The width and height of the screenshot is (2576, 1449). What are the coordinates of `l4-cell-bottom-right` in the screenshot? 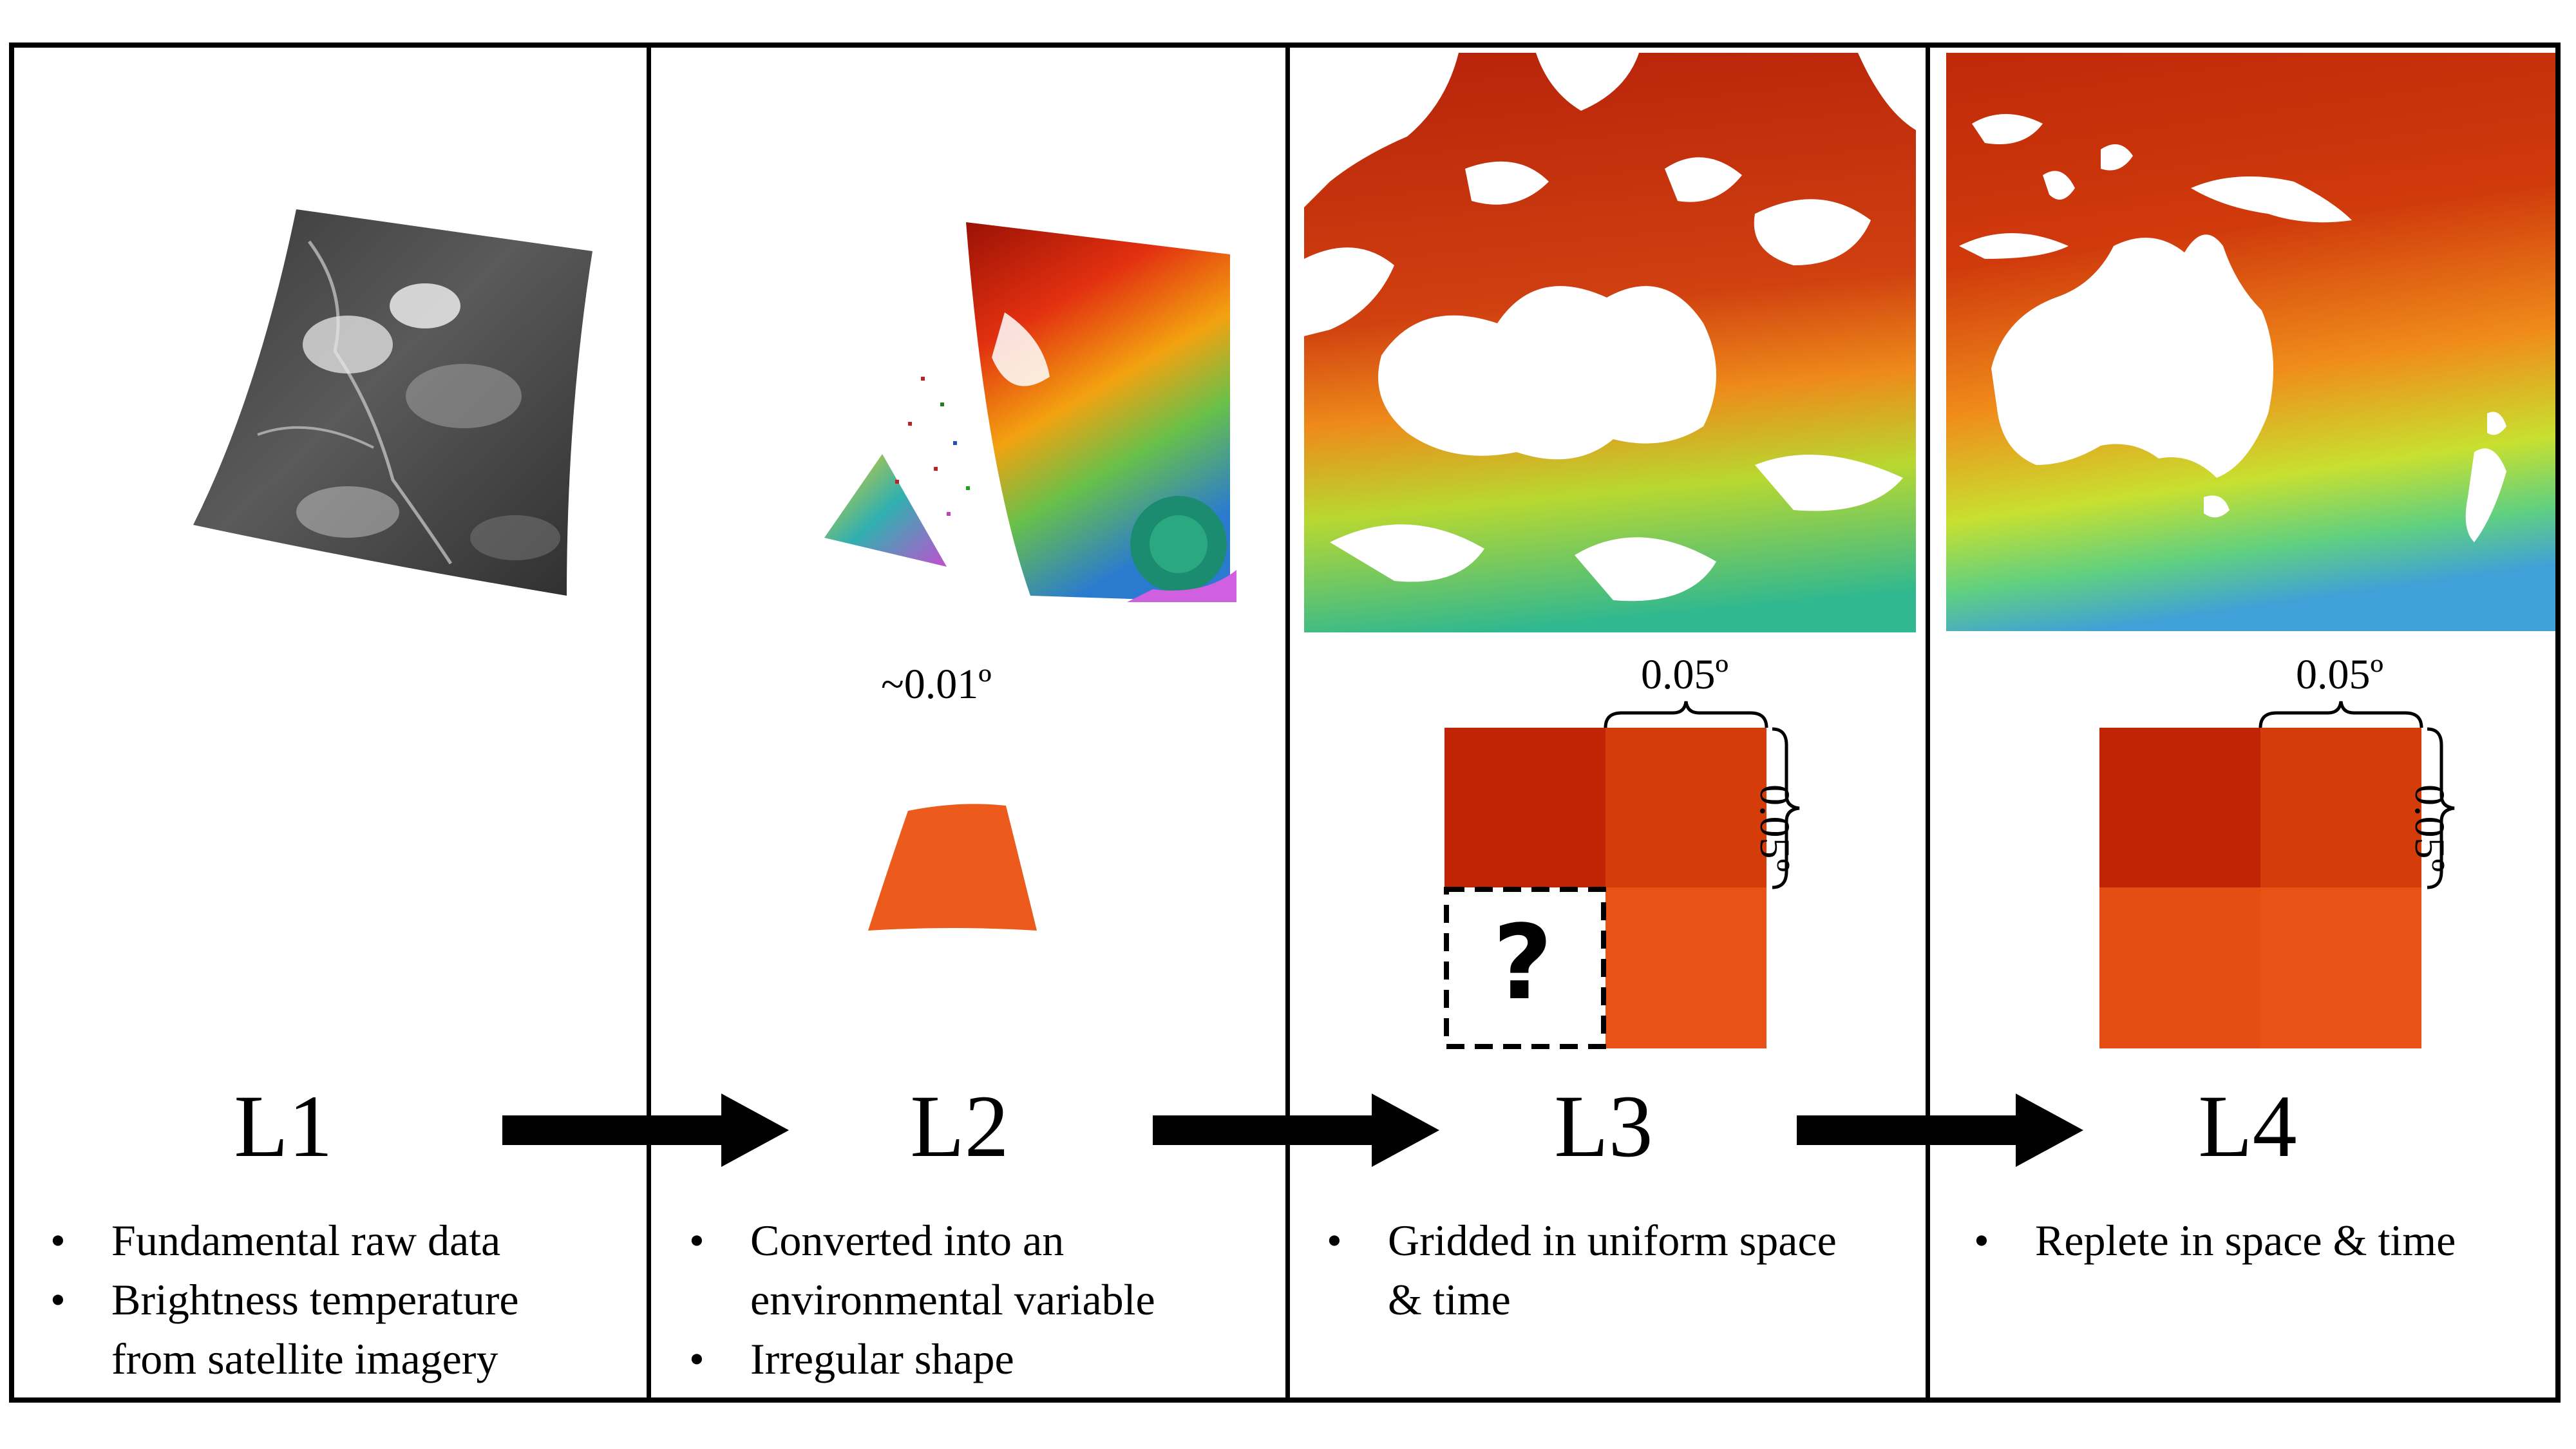 It's located at (2340, 968).